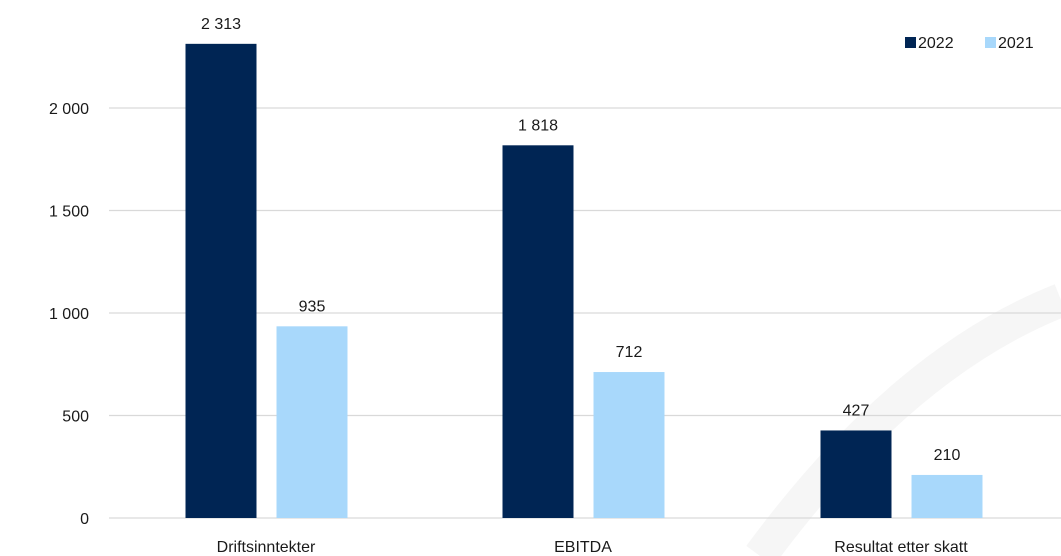  I want to click on legend-label: 2022, so click(936, 43).